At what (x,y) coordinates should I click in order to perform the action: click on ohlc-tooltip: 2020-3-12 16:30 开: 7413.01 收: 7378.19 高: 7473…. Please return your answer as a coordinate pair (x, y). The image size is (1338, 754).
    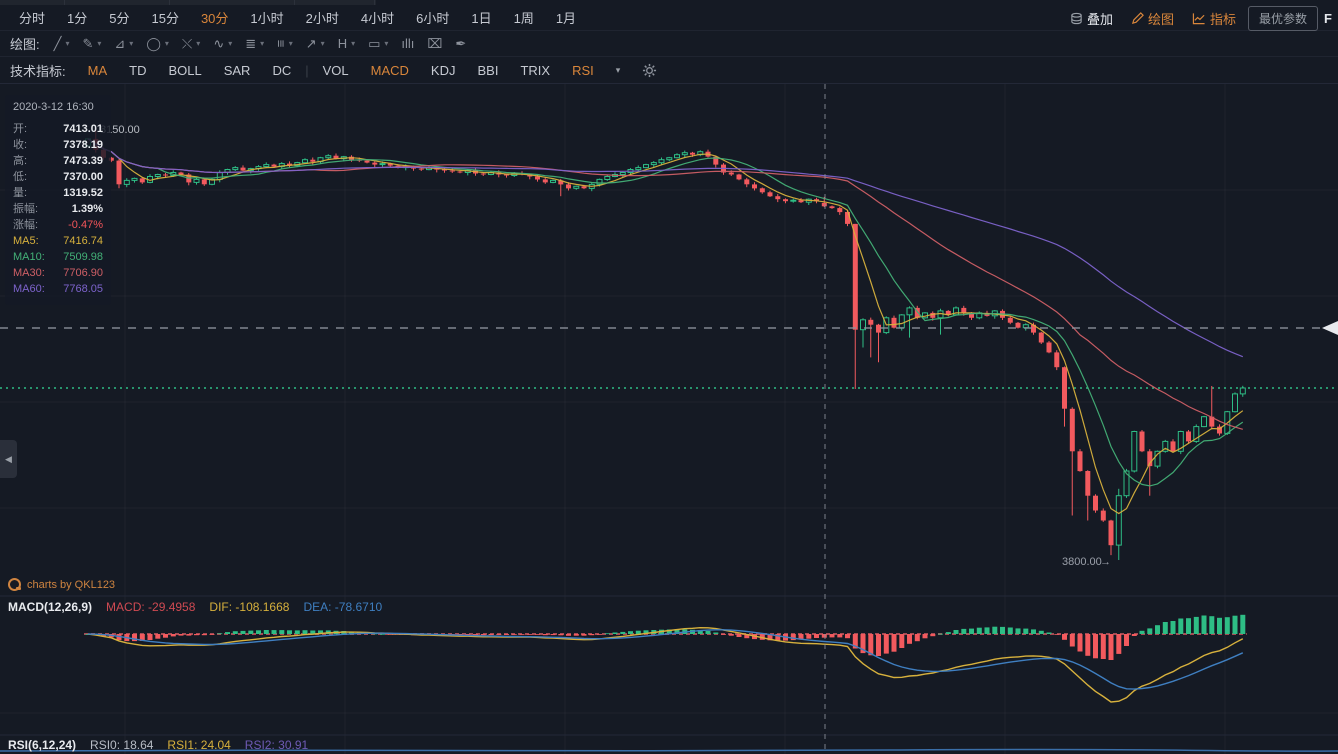
    Looking at the image, I should click on (58, 200).